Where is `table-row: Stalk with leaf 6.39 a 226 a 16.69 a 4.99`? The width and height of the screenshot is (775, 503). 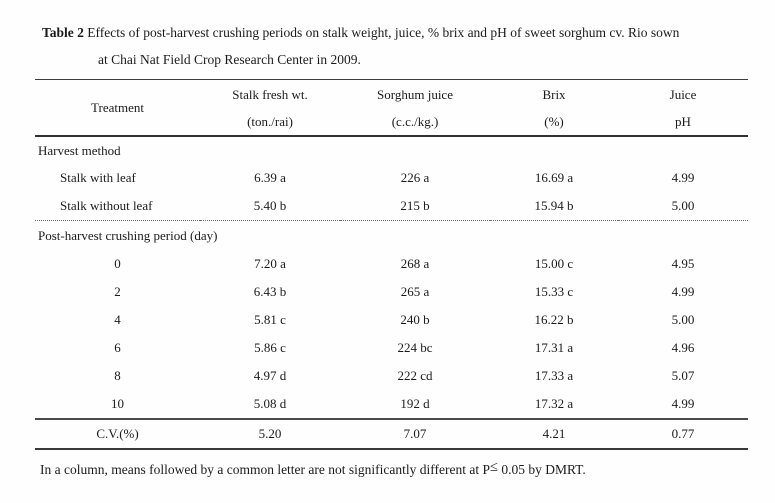 table-row: Stalk with leaf 6.39 a 226 a 16.69 a 4.99 is located at coordinates (391, 178).